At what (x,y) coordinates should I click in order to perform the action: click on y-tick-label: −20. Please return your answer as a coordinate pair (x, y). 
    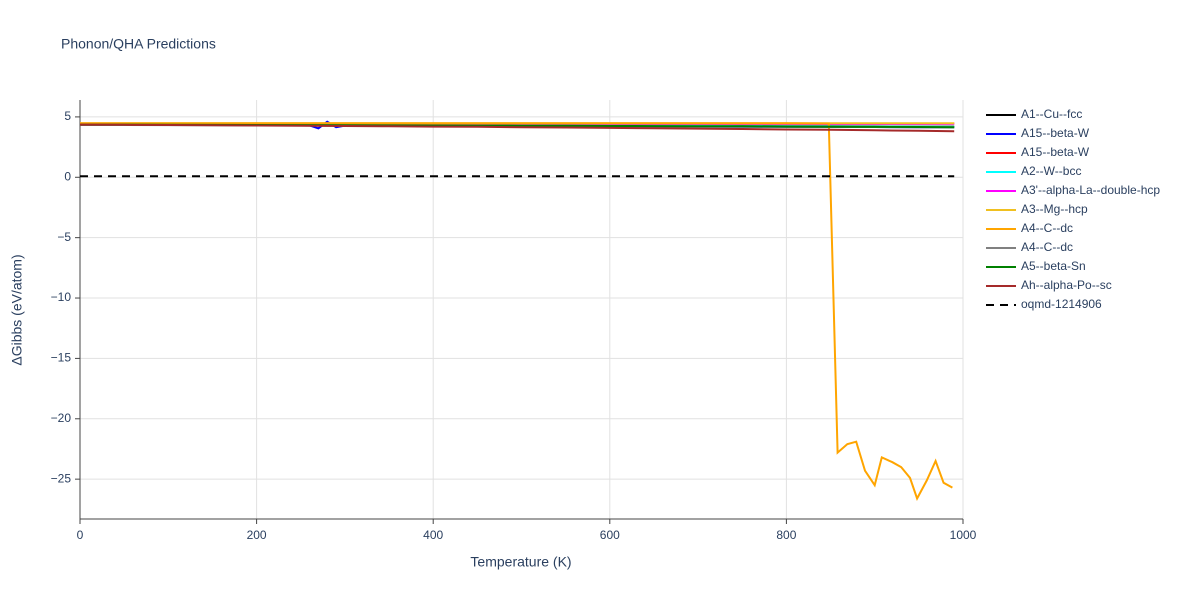
    Looking at the image, I should click on (61, 418).